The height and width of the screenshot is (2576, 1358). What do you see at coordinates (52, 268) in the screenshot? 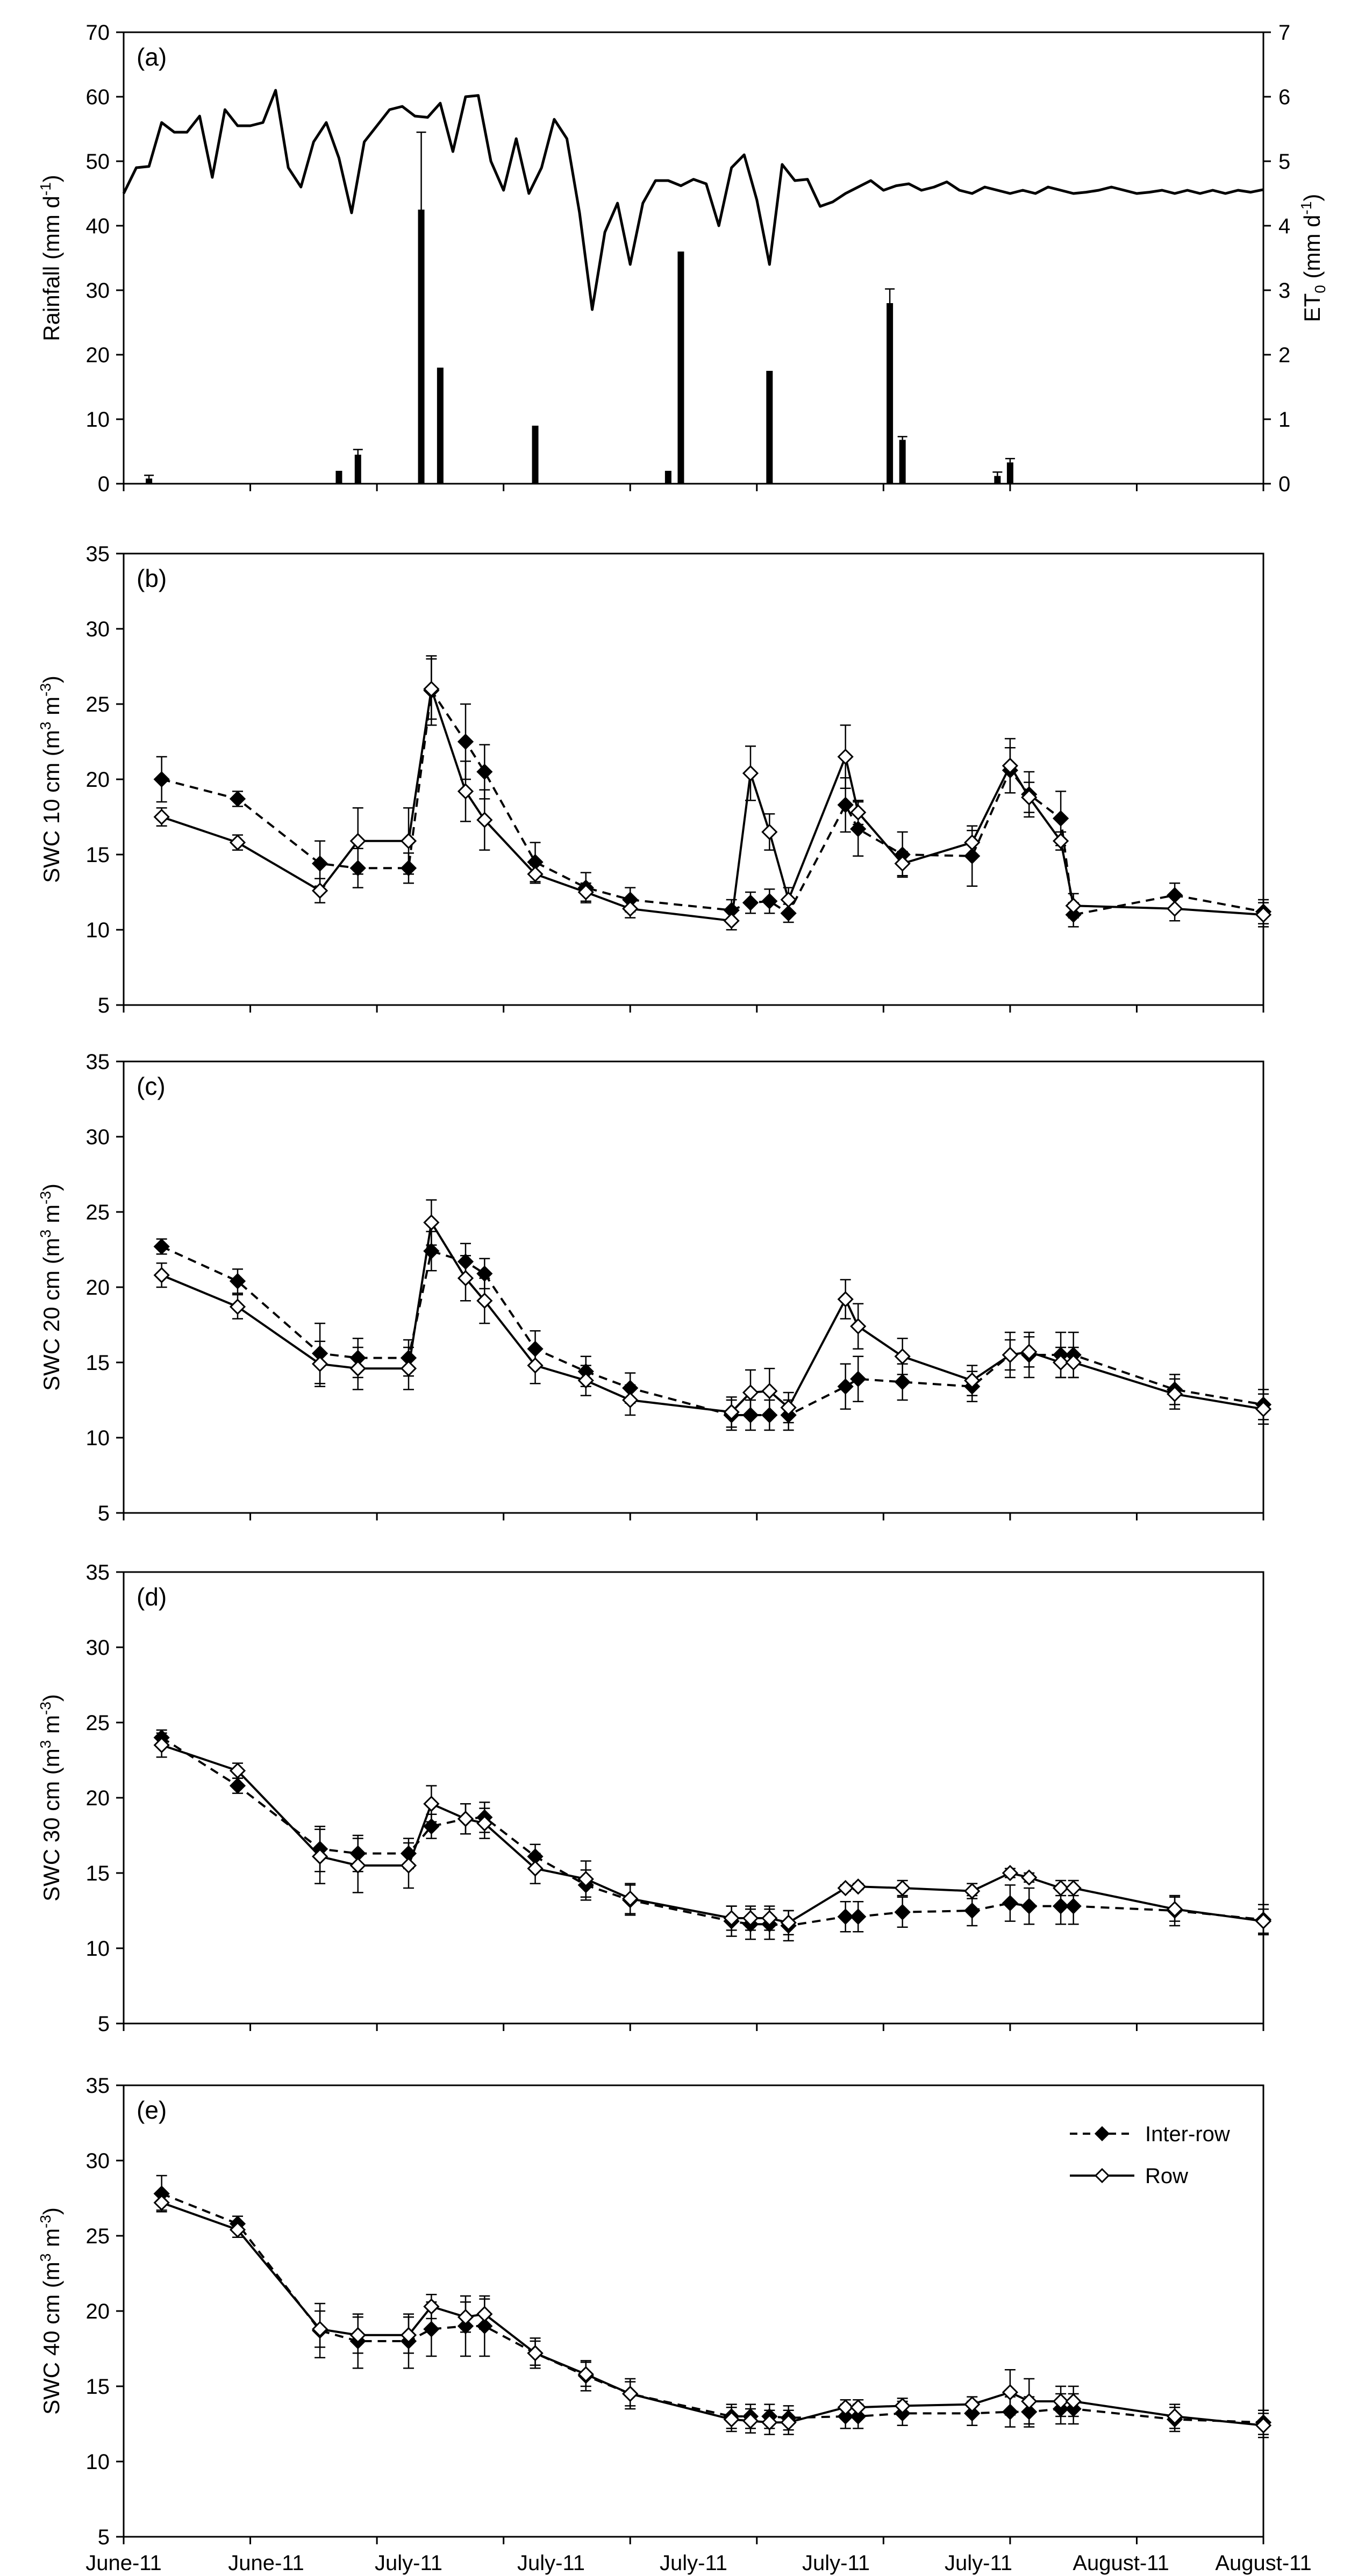
I see `y-axis-title-part: Rainfall (mm d` at bounding box center [52, 268].